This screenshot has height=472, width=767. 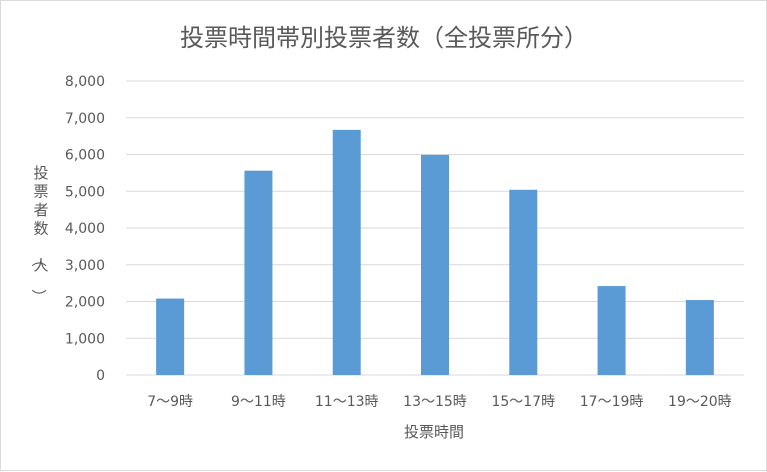 I want to click on x-axis-label: 投票時間, so click(x=434, y=432).